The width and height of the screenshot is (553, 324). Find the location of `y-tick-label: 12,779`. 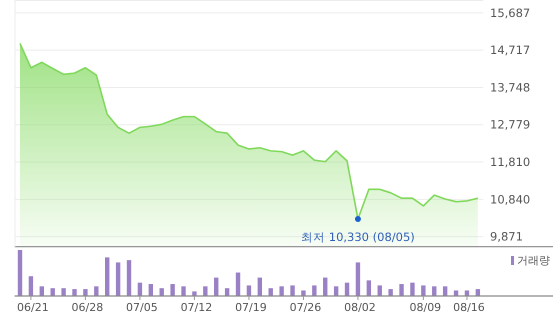

y-tick-label: 12,779 is located at coordinates (510, 125).